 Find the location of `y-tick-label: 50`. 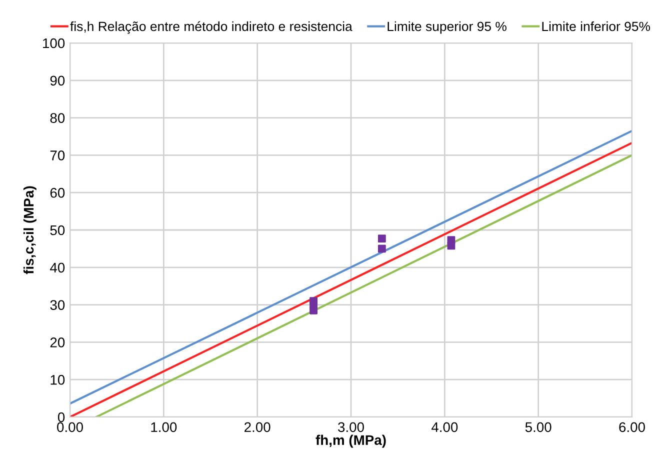

y-tick-label: 50 is located at coordinates (57, 230).